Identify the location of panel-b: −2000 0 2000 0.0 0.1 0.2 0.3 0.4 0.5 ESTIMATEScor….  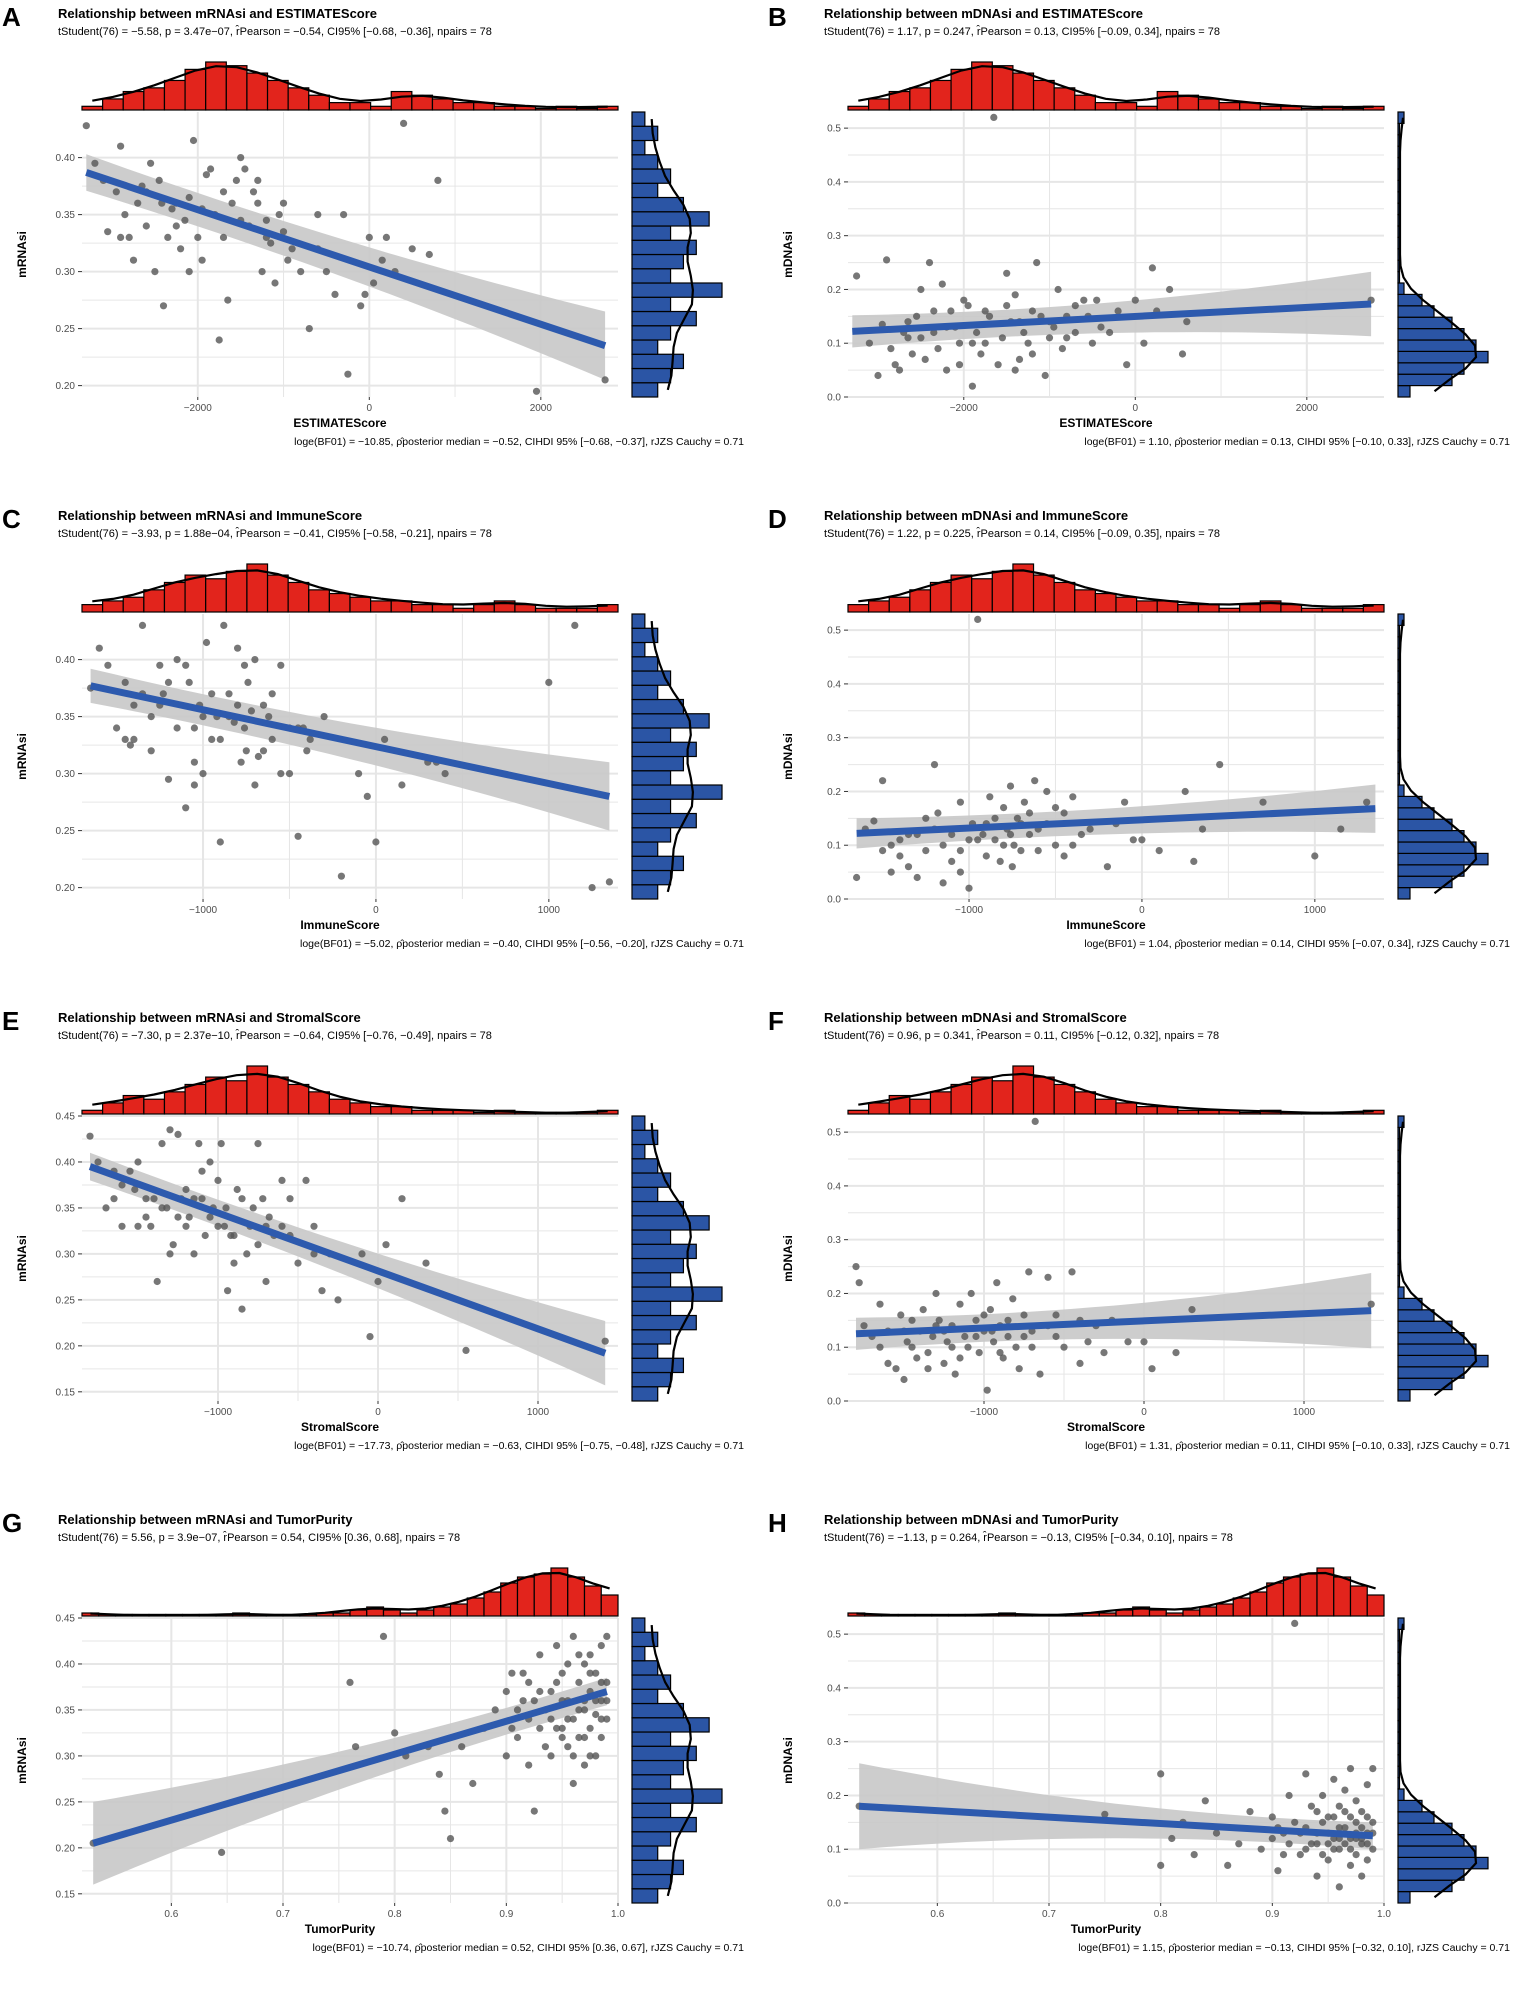
(1149, 245).